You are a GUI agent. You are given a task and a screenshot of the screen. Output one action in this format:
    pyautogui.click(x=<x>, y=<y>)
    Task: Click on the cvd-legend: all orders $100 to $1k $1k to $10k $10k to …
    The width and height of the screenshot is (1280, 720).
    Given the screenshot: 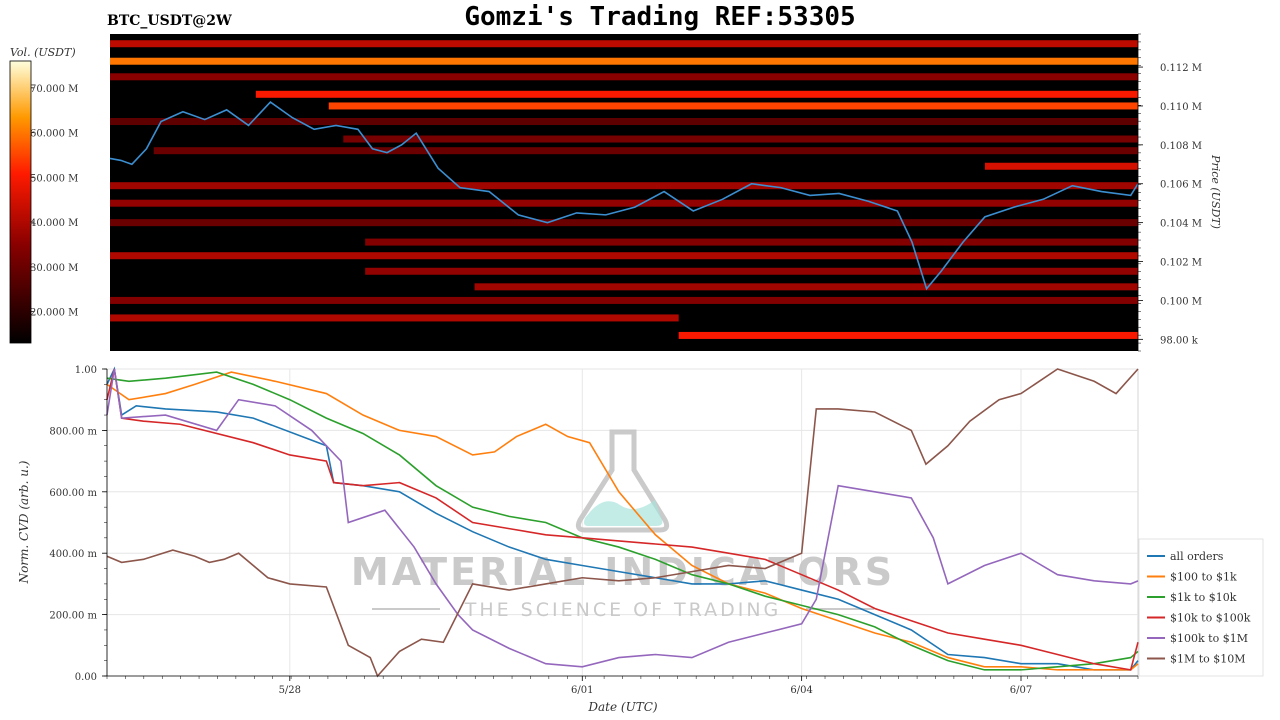 What is the action you would take?
    pyautogui.click(x=1201, y=607)
    